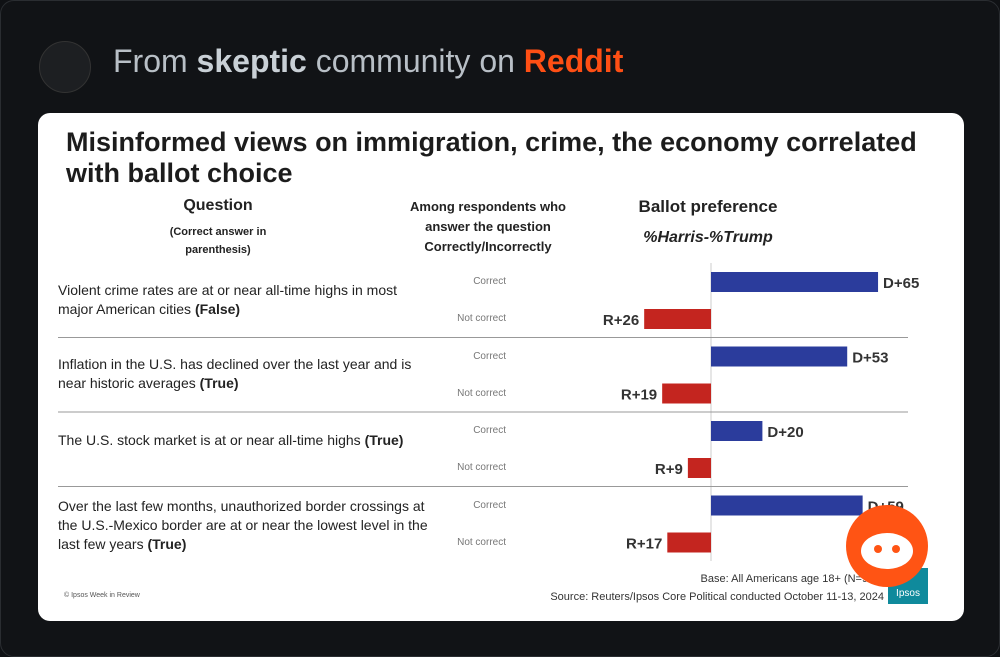 The image size is (1000, 657). Describe the element at coordinates (792, 579) in the screenshot. I see `base-note: Base: All Americans age 18+ (N=938)` at that location.